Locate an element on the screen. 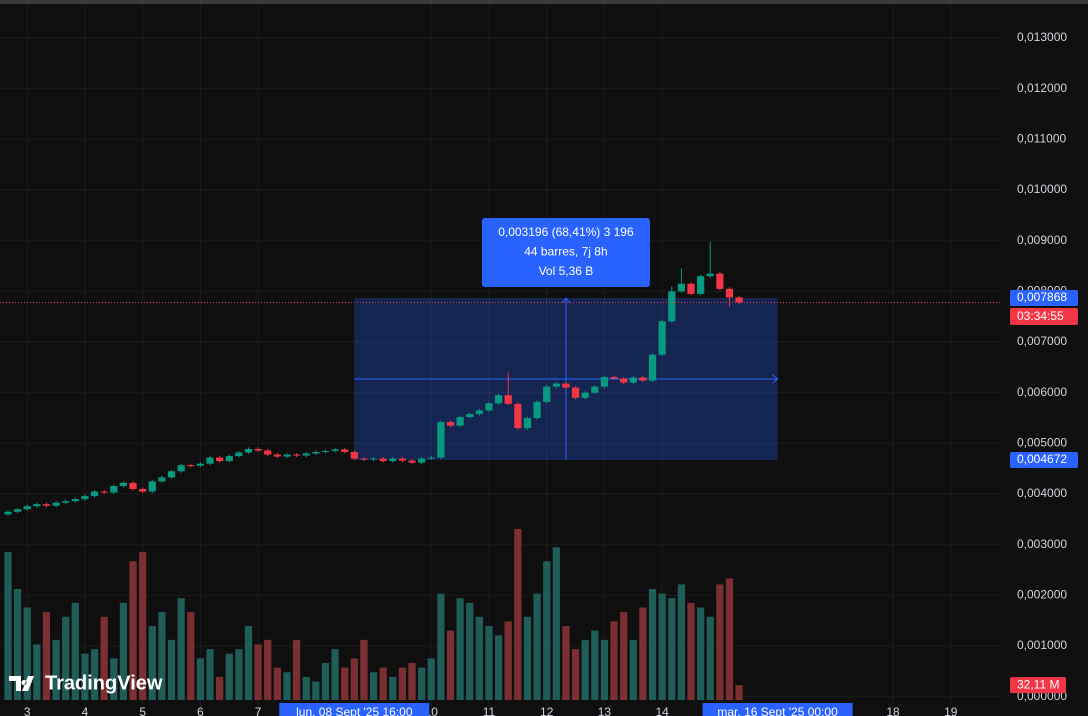 The height and width of the screenshot is (716, 1088). logo: TradingView is located at coordinates (86, 683).